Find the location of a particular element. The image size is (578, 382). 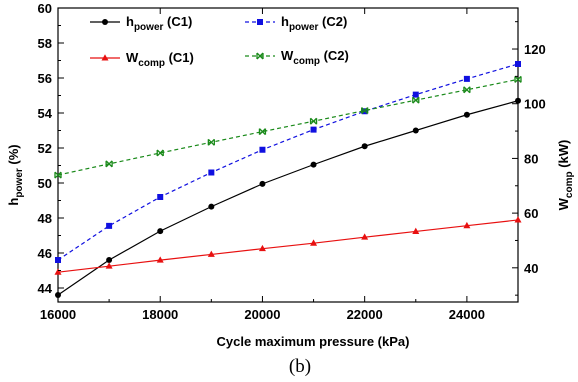

y-axis-right-title-main: W is located at coordinates (563, 203).